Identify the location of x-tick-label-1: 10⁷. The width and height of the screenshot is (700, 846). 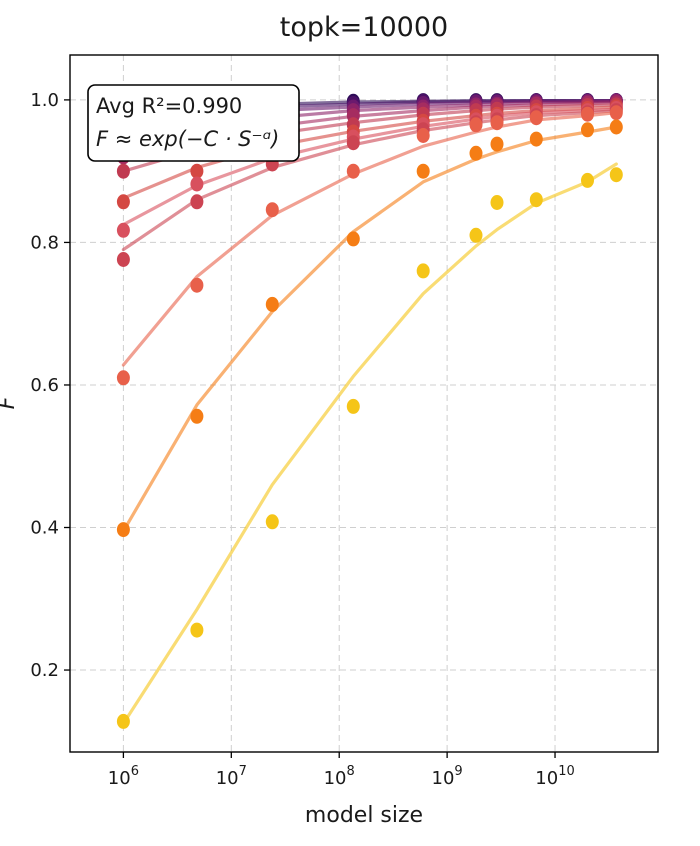
(231, 776).